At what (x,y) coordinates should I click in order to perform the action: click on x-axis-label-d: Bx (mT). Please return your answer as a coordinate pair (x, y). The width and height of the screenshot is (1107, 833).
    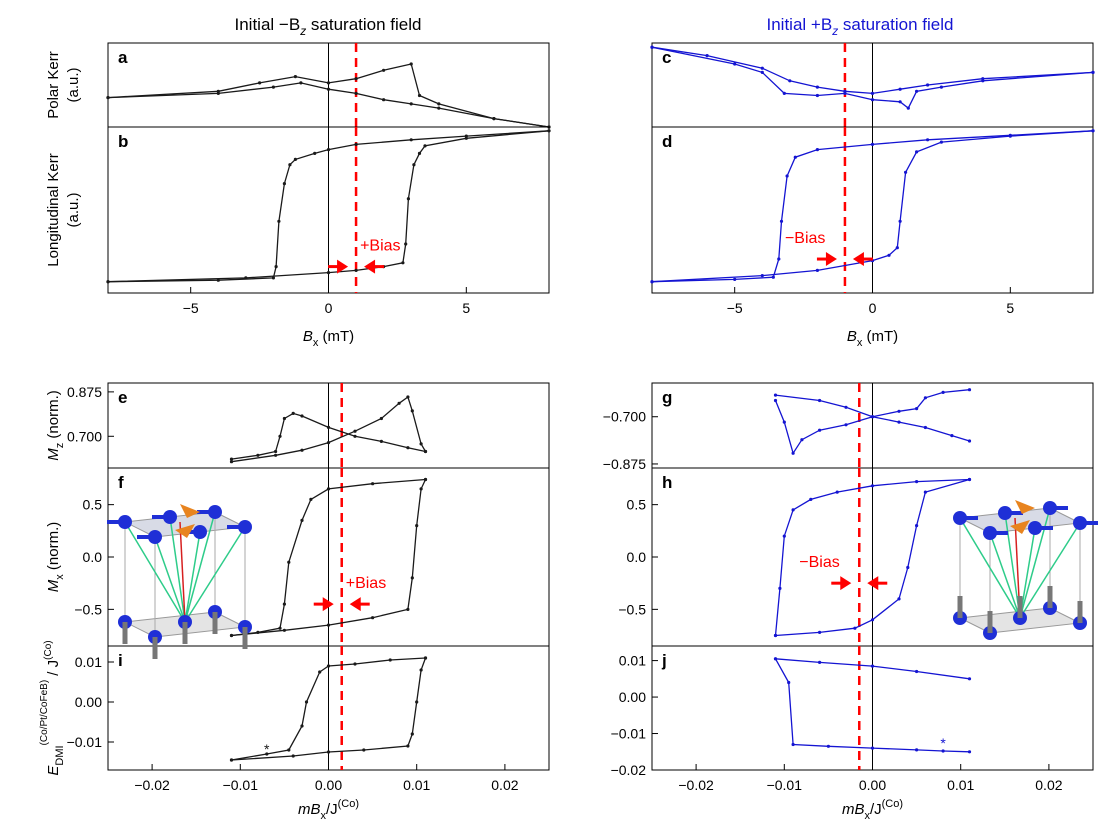
    Looking at the image, I should click on (872, 338).